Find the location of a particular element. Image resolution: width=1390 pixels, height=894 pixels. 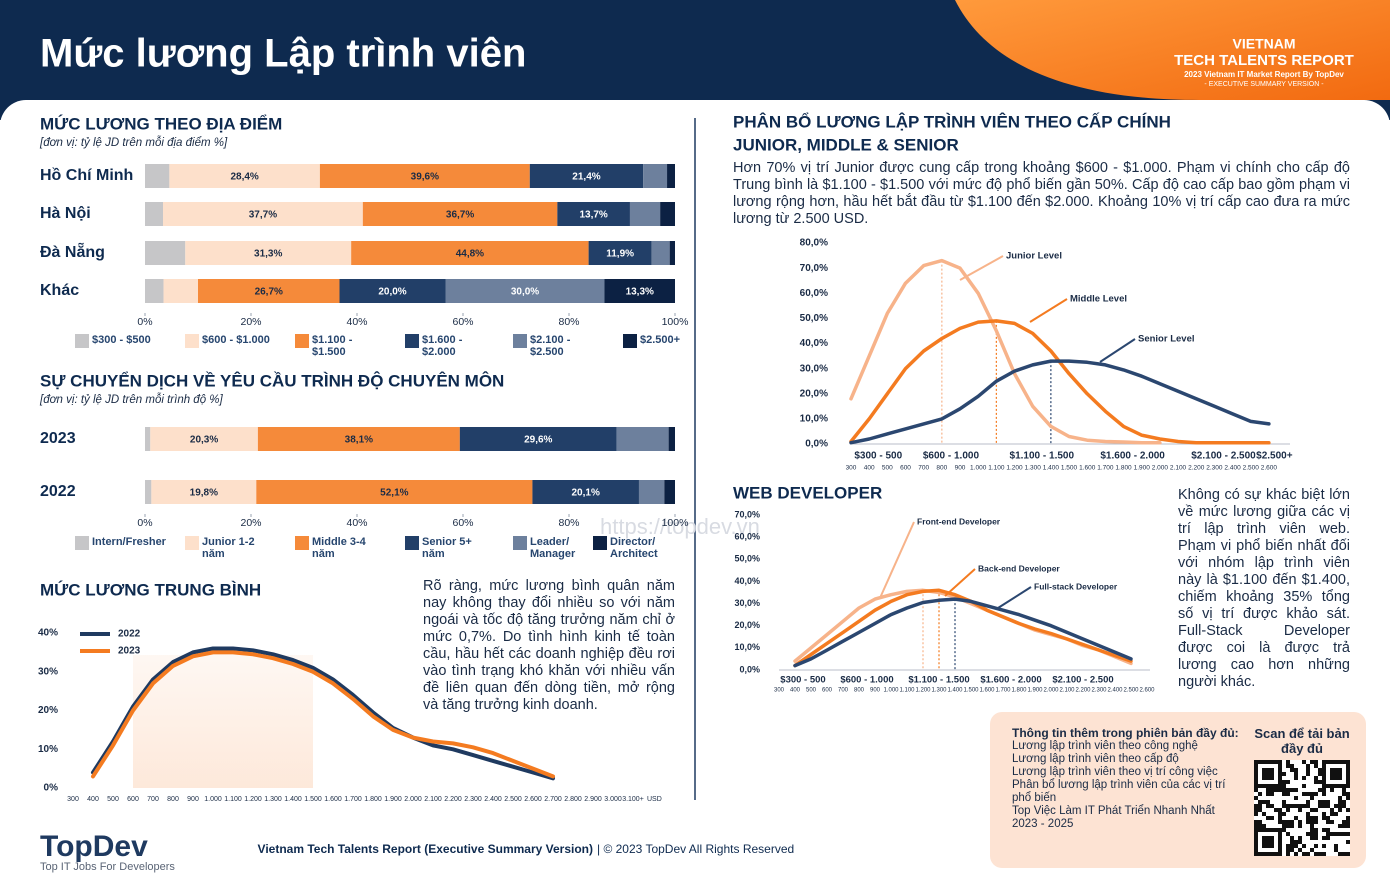

legend-label: $1.100 - $1.500 is located at coordinates (332, 346).